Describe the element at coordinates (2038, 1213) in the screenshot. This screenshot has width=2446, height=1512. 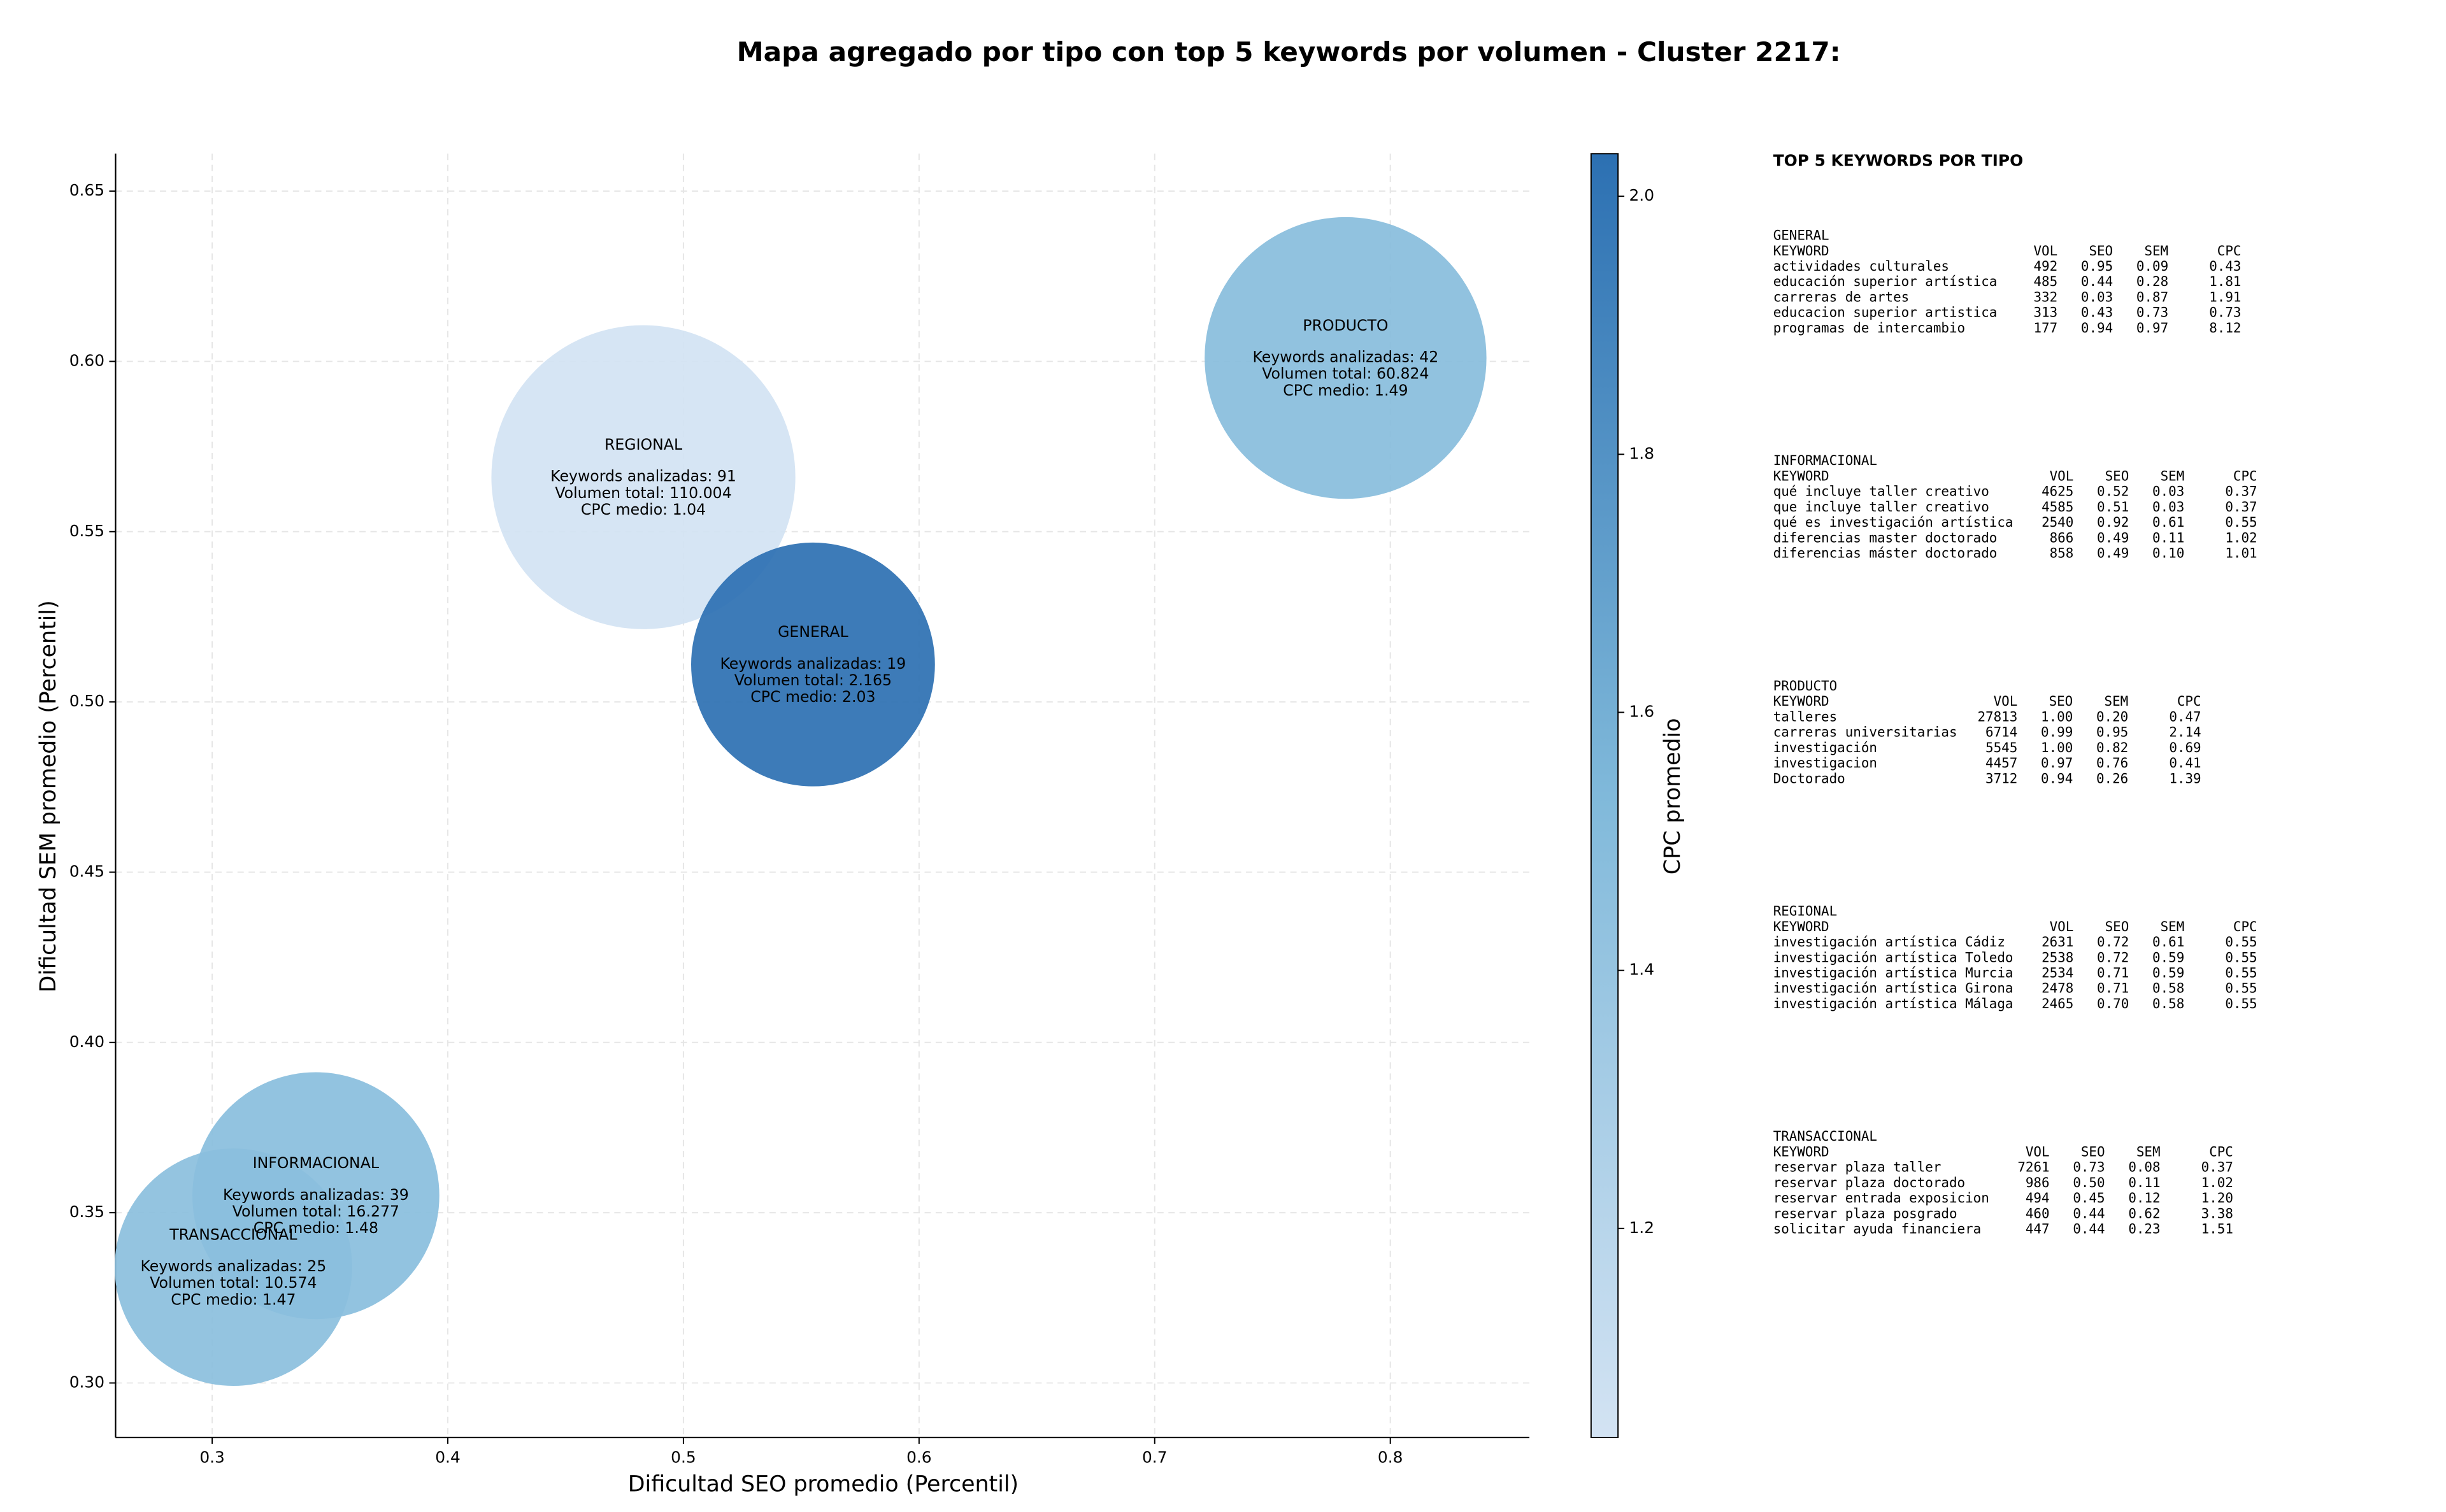
I see `table-cell: 460` at that location.